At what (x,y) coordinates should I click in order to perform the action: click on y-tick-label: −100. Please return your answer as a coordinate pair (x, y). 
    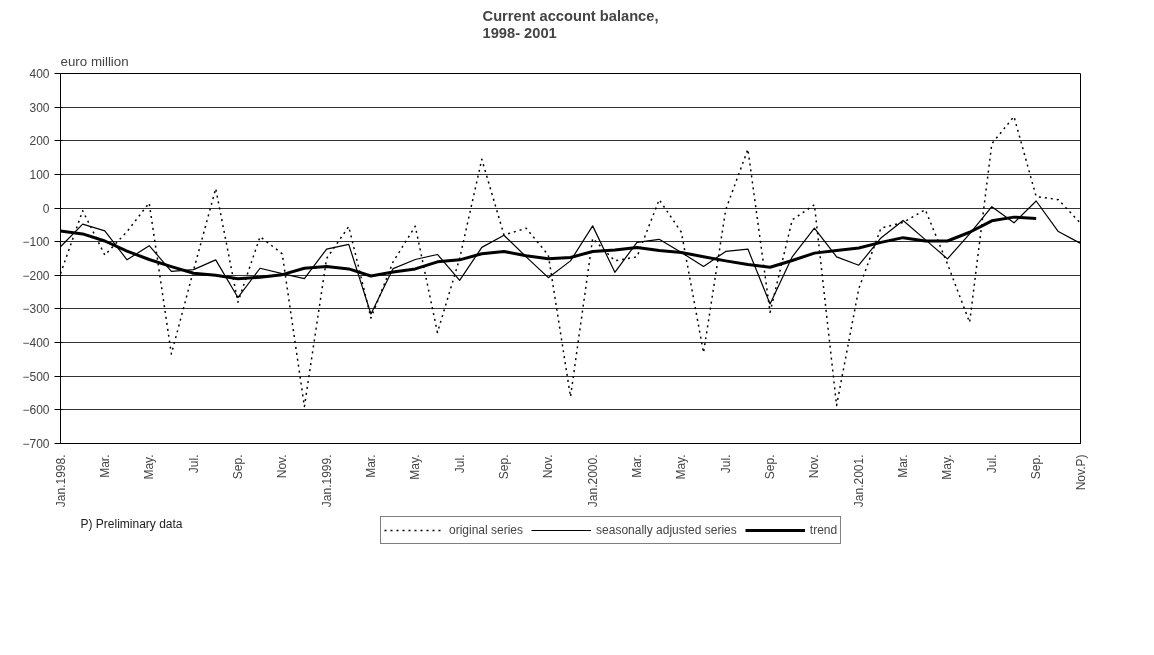
    Looking at the image, I should click on (36, 242).